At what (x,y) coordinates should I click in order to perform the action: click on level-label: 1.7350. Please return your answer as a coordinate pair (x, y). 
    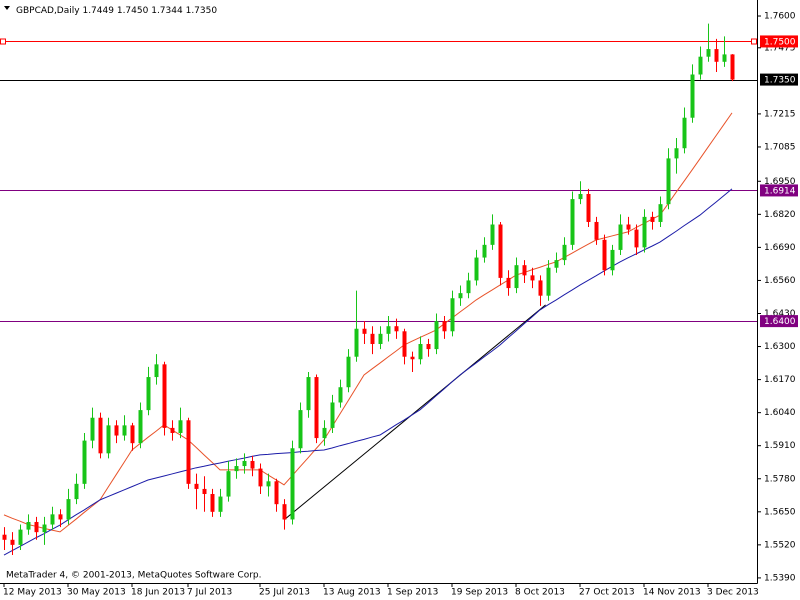
    Looking at the image, I should click on (780, 81).